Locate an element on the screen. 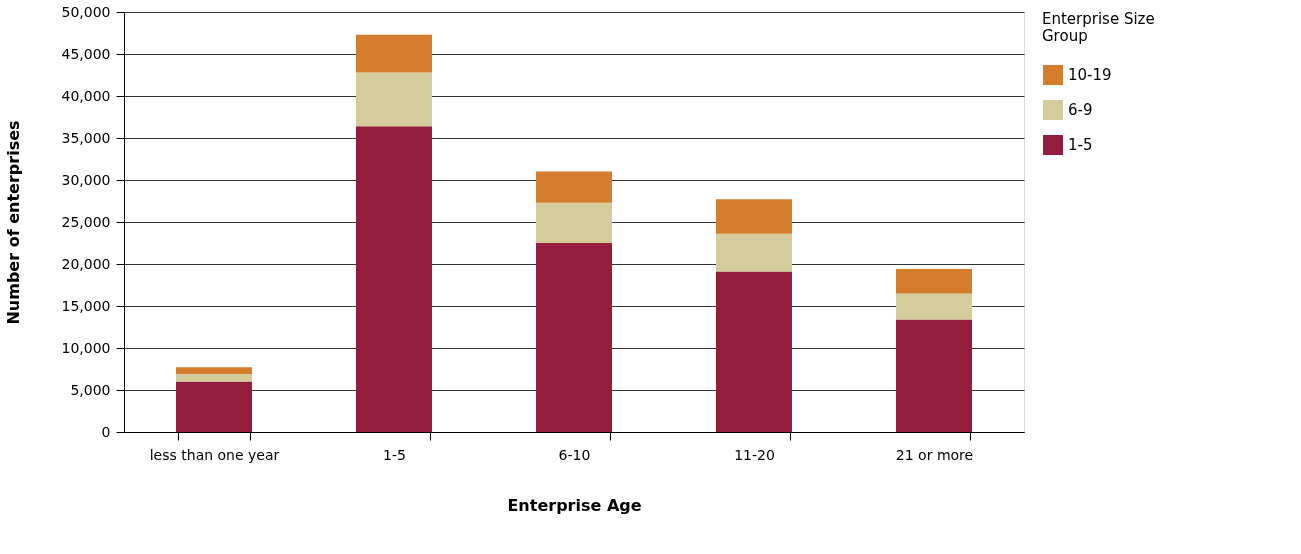  x-tick-label: 1-5 is located at coordinates (394, 454).